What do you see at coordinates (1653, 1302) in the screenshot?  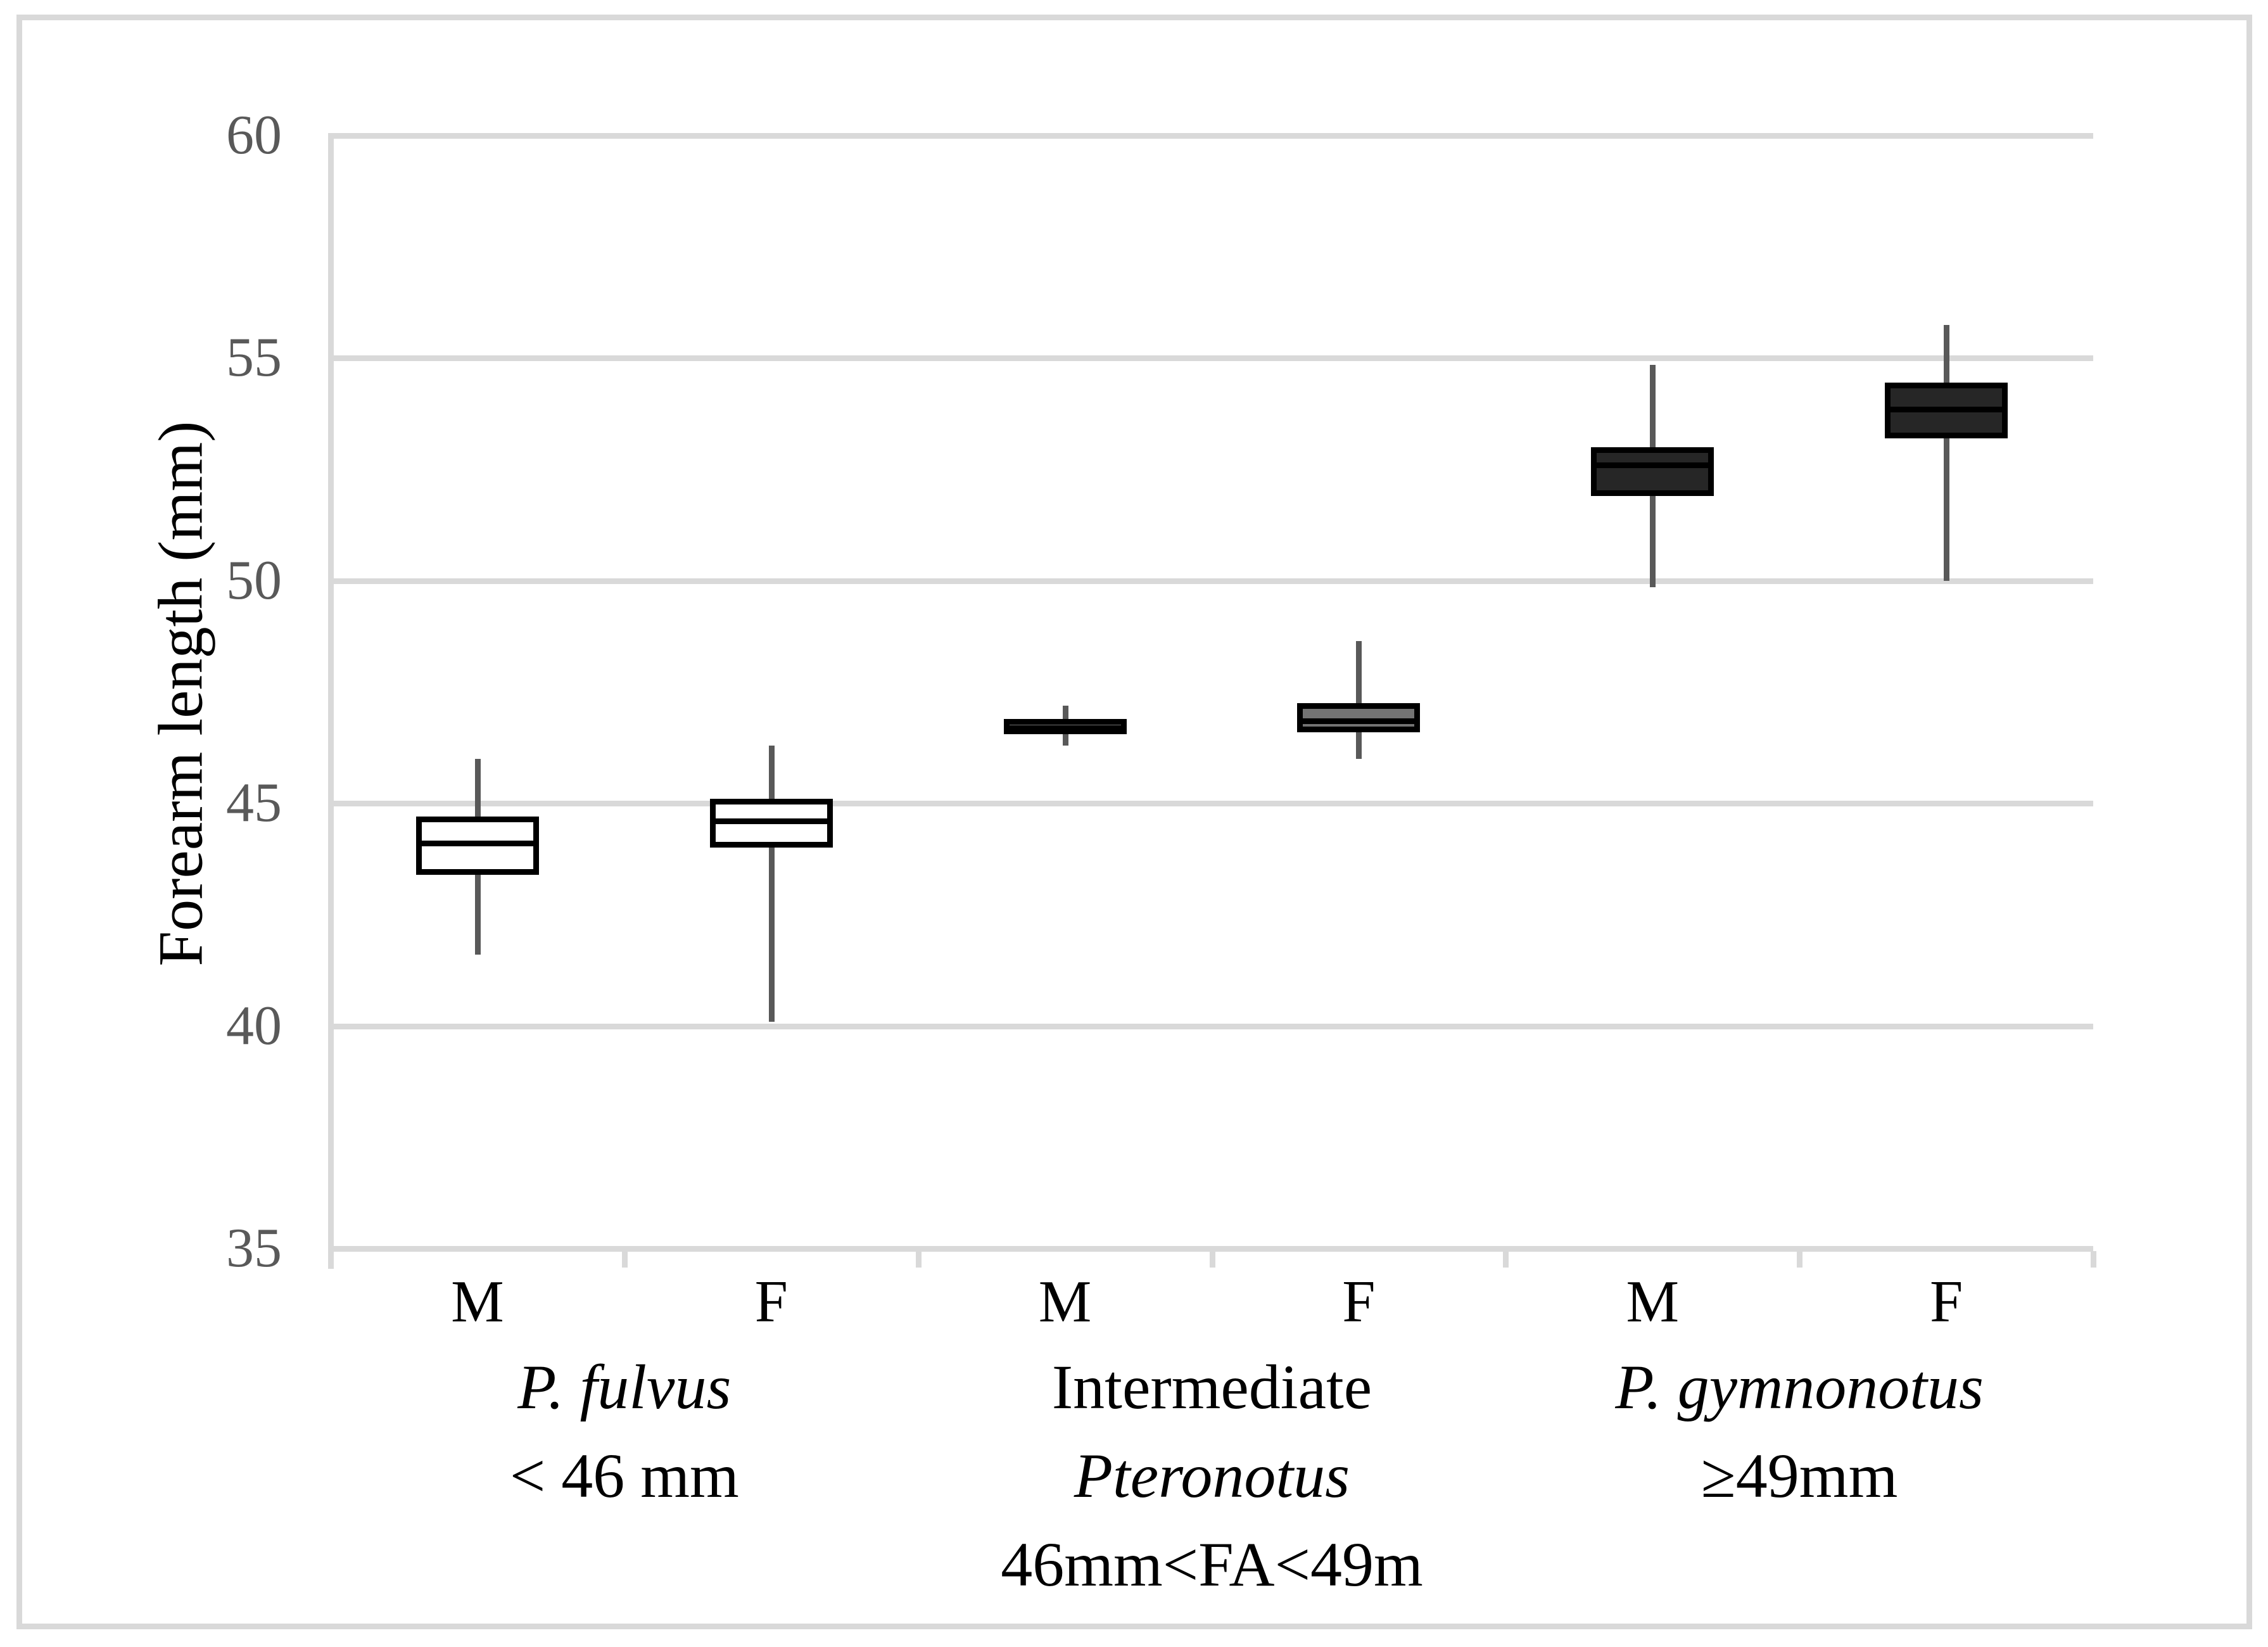 I see `x-axis-sex-label-p-gymnonotus-m: M` at bounding box center [1653, 1302].